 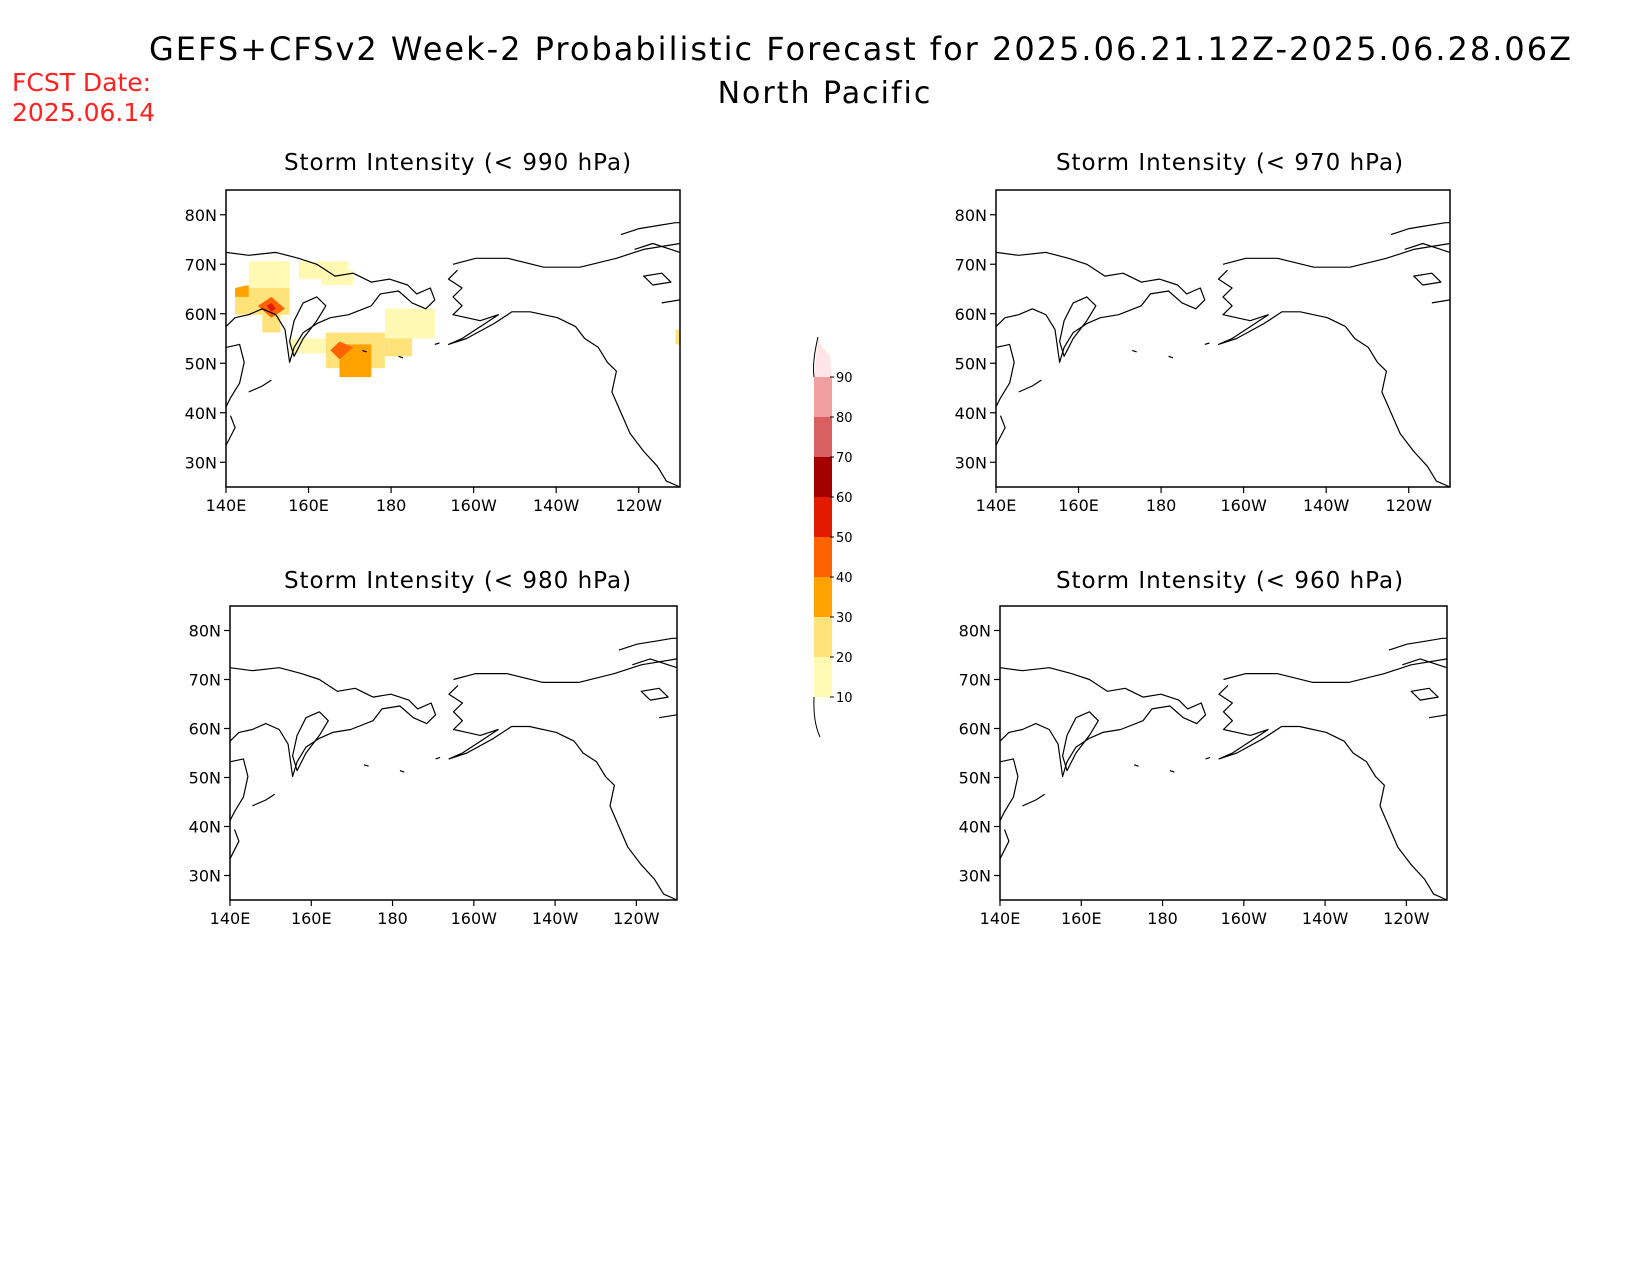 I want to click on panel-title-990: Storm Intensity (< 990 hPa), so click(x=458, y=163).